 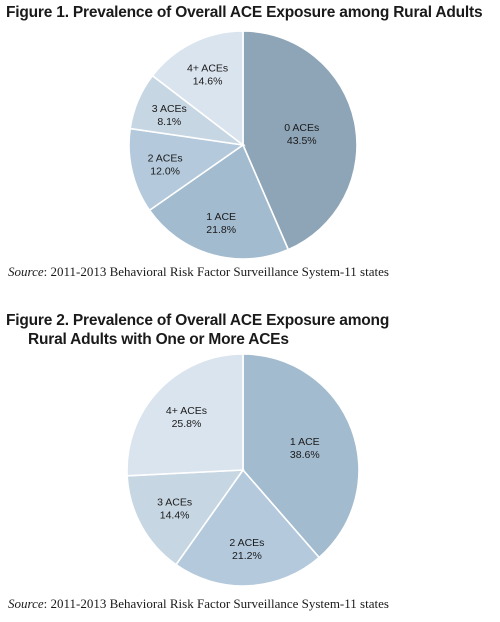 I want to click on slice-value-3-aces: 14.4%, so click(x=175, y=516).